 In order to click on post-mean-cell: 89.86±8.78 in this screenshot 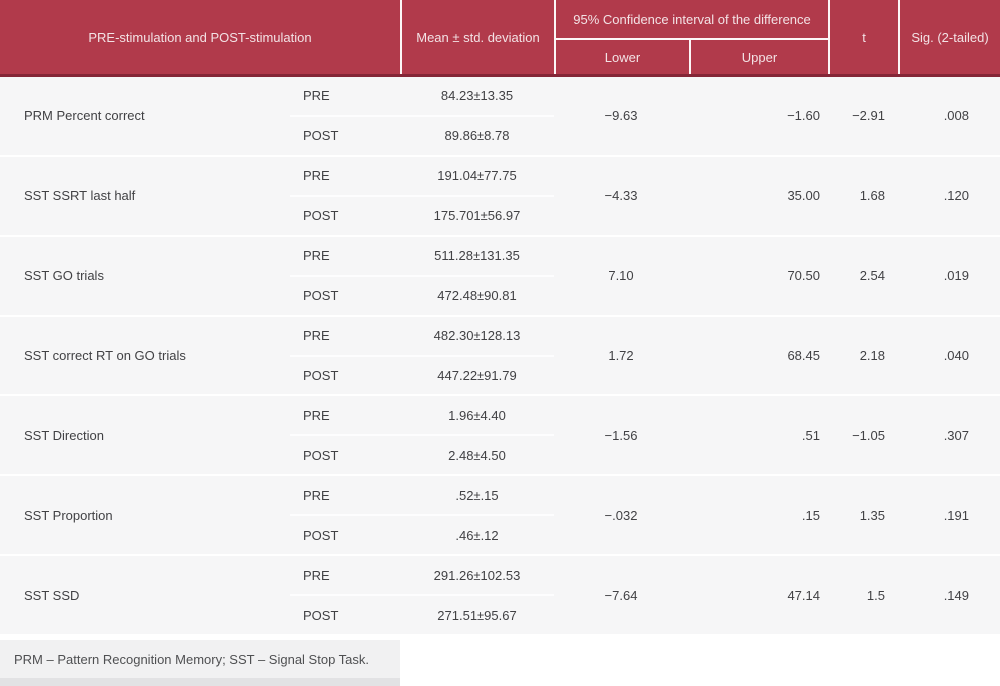, I will do `click(477, 136)`.